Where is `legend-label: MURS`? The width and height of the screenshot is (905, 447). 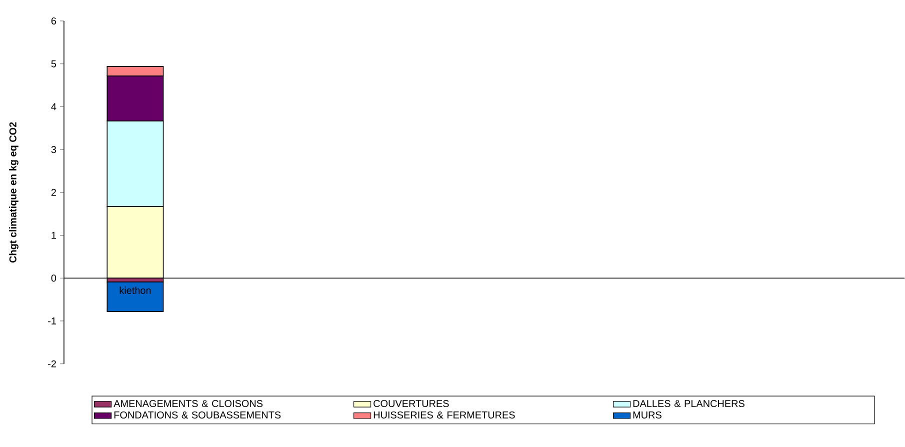 legend-label: MURS is located at coordinates (647, 415).